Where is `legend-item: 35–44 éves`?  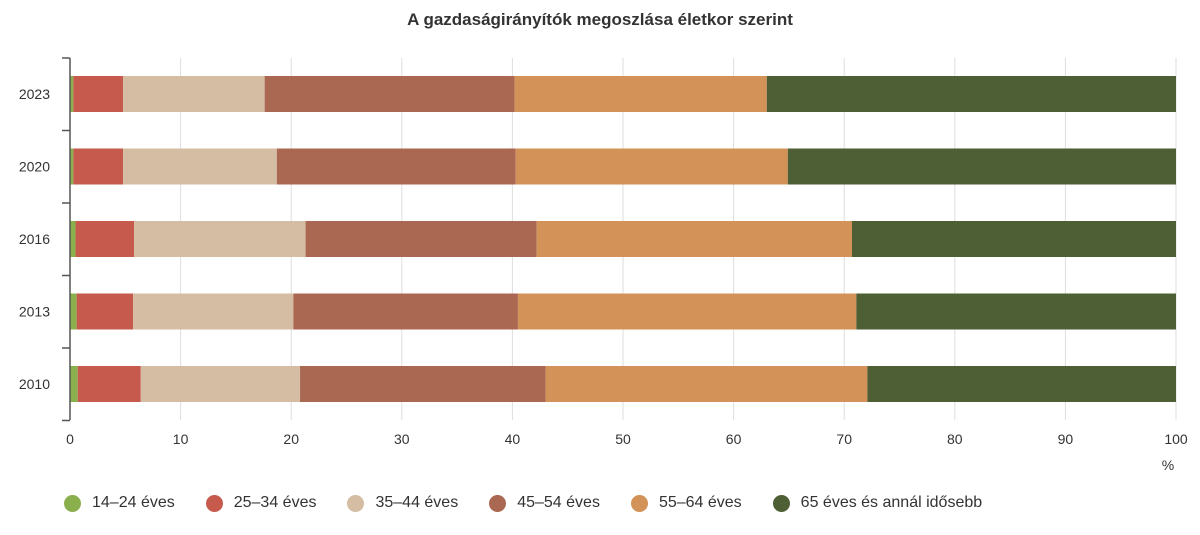
legend-item: 35–44 éves is located at coordinates (402, 503).